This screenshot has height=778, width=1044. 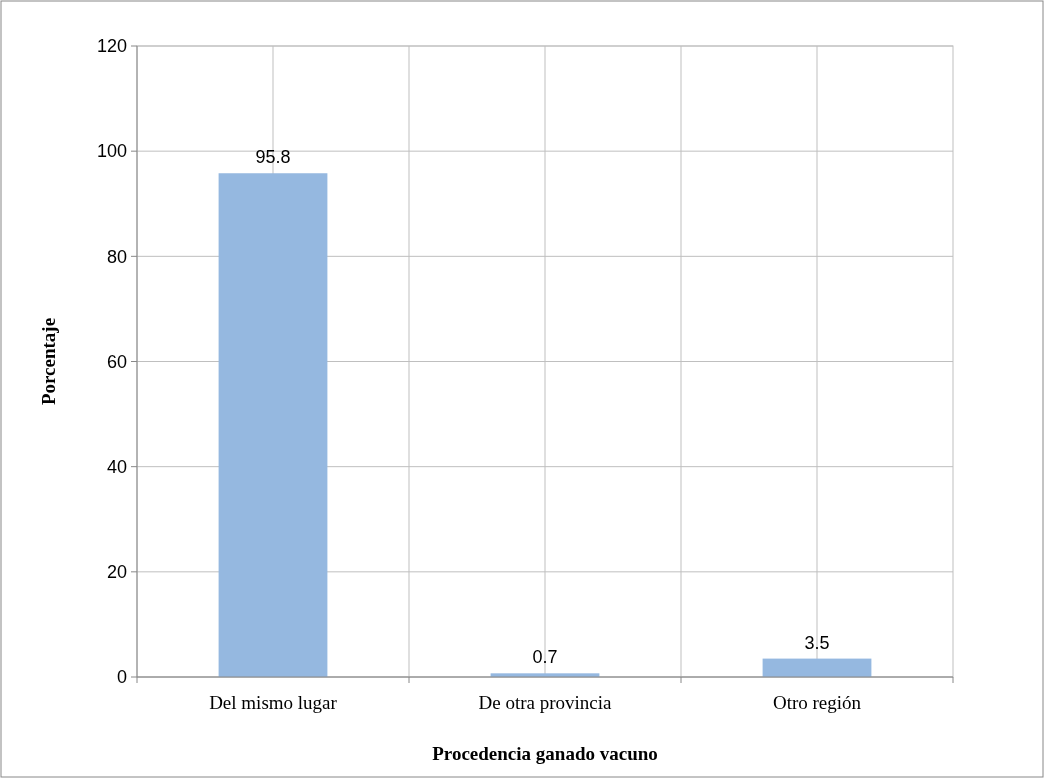 What do you see at coordinates (273, 702) in the screenshot?
I see `x-tick-label: Del mismo lugar` at bounding box center [273, 702].